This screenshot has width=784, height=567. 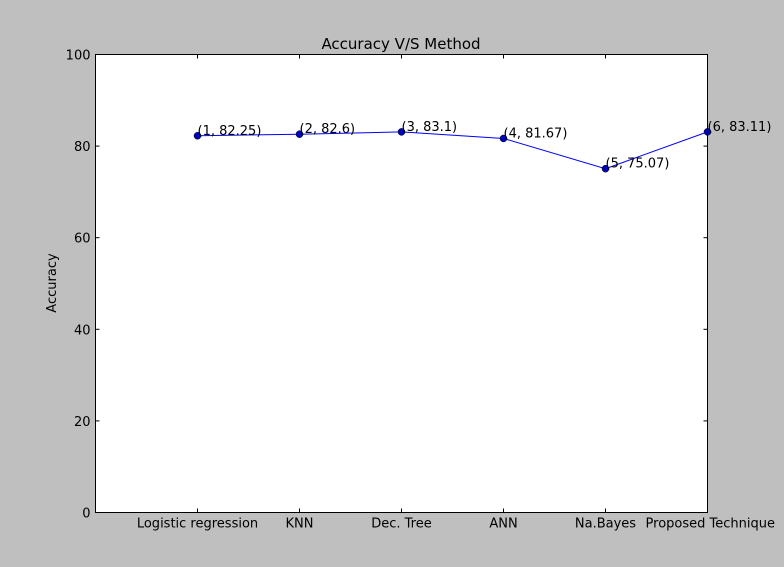 What do you see at coordinates (82, 330) in the screenshot?
I see `y-tick-label: 40` at bounding box center [82, 330].